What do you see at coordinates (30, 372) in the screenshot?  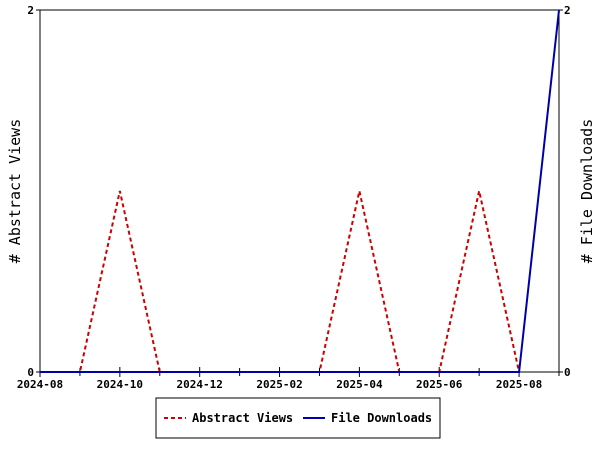 I see `y-tick-label-left: 0` at bounding box center [30, 372].